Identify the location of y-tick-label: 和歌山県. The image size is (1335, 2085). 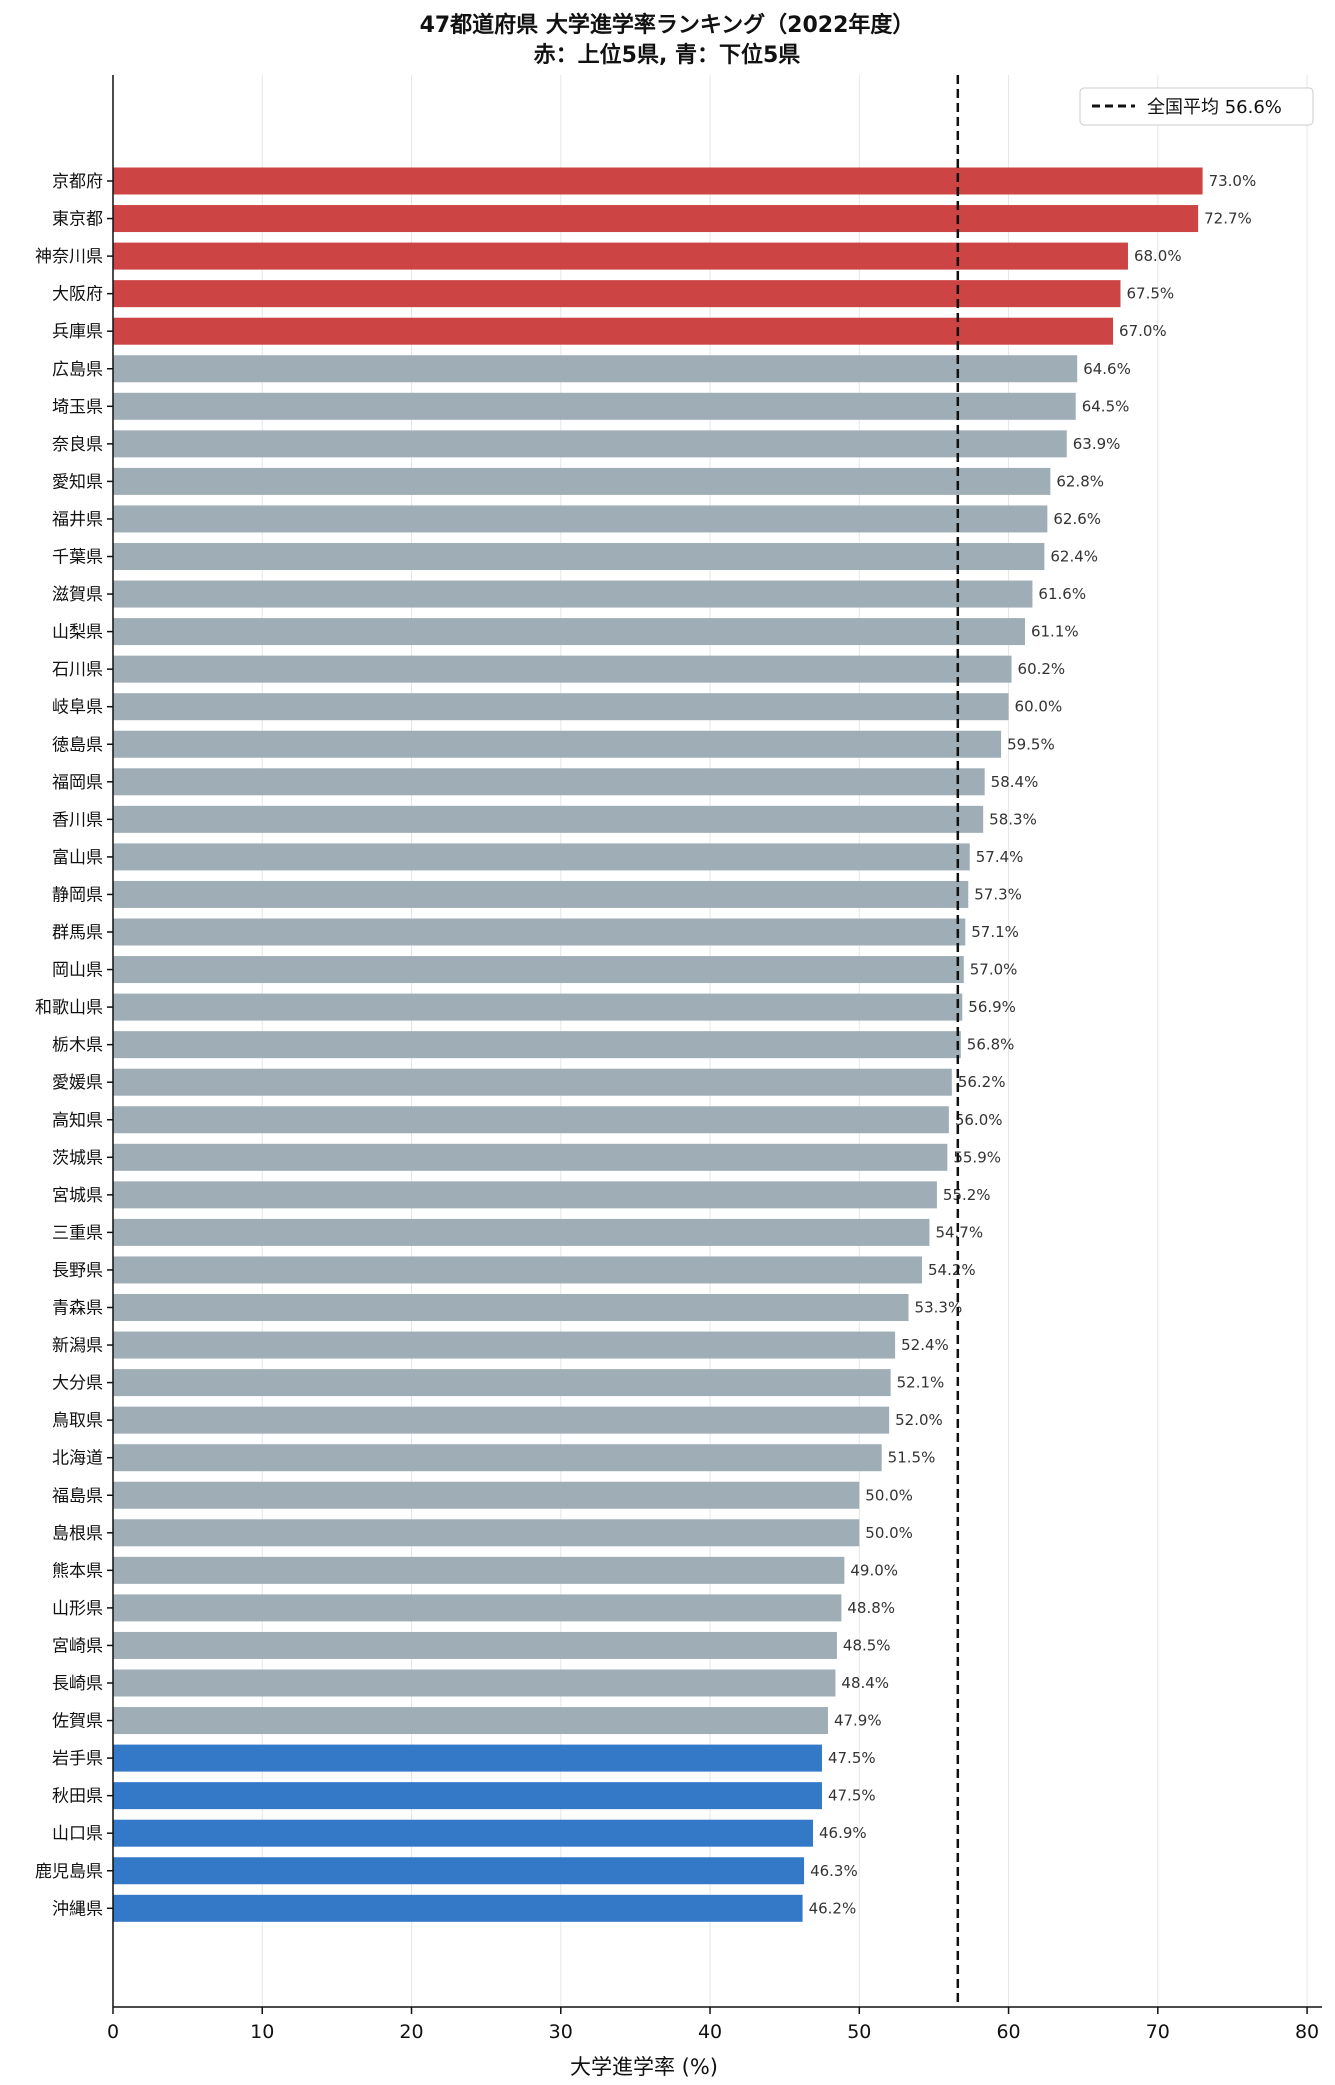
(69, 1008).